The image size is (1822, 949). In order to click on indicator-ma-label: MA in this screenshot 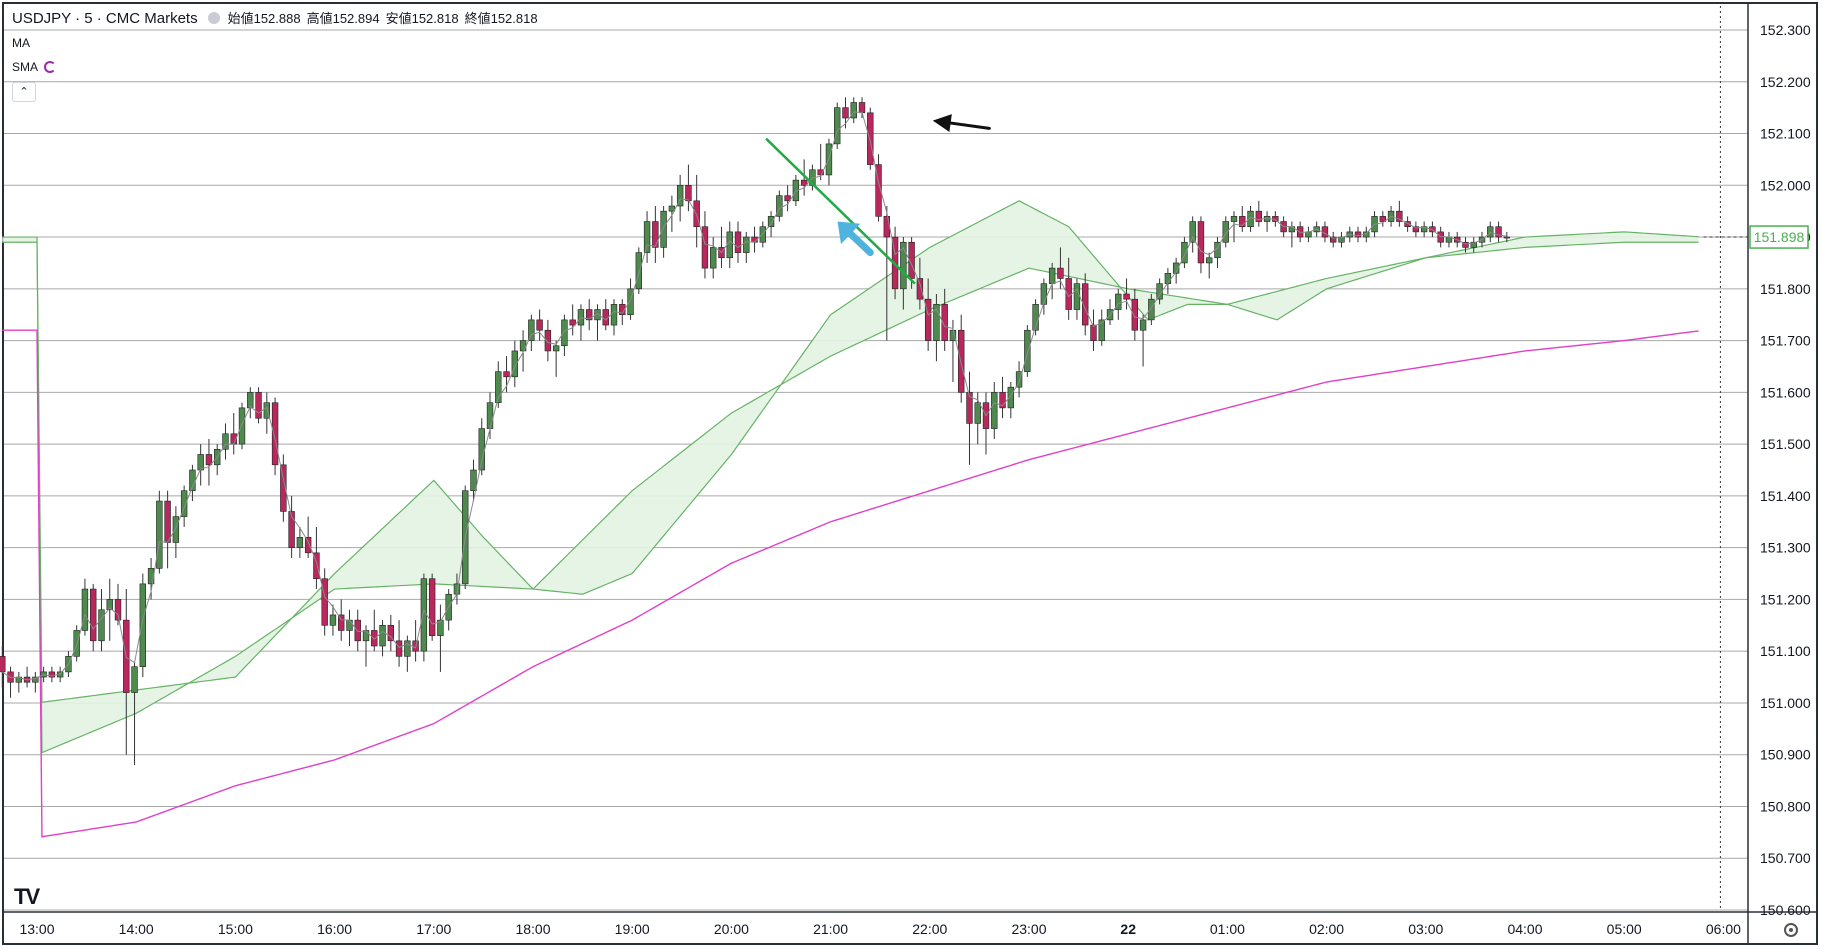, I will do `click(21, 43)`.